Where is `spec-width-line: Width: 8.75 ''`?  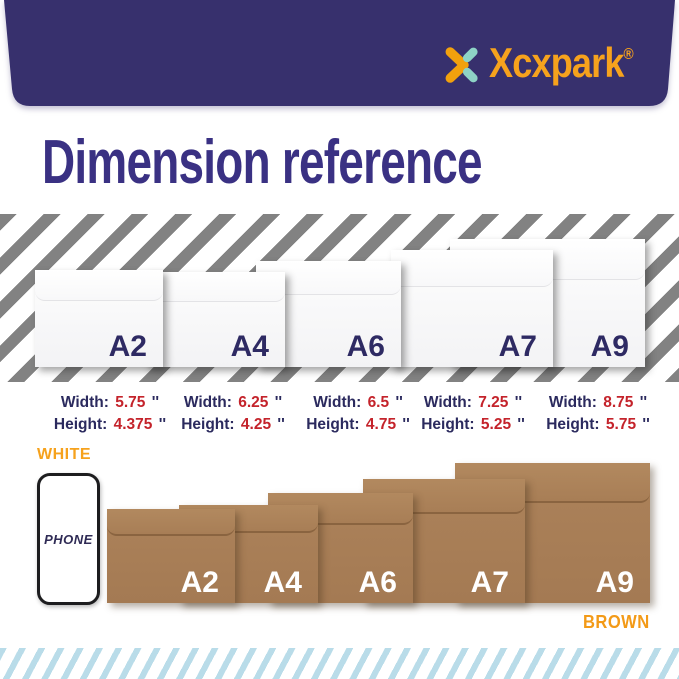
spec-width-line: Width: 8.75 '' is located at coordinates (598, 403).